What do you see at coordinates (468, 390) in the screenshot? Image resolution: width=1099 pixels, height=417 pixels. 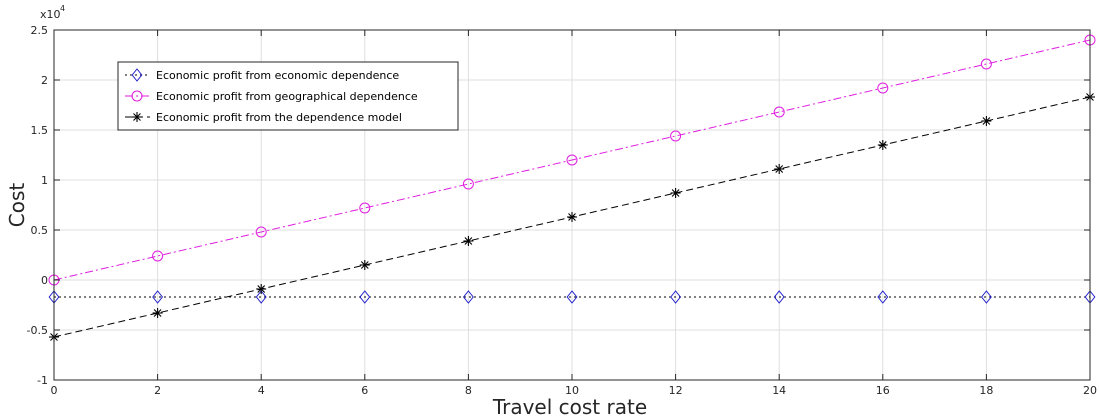 I see `x-tick-label: 8` at bounding box center [468, 390].